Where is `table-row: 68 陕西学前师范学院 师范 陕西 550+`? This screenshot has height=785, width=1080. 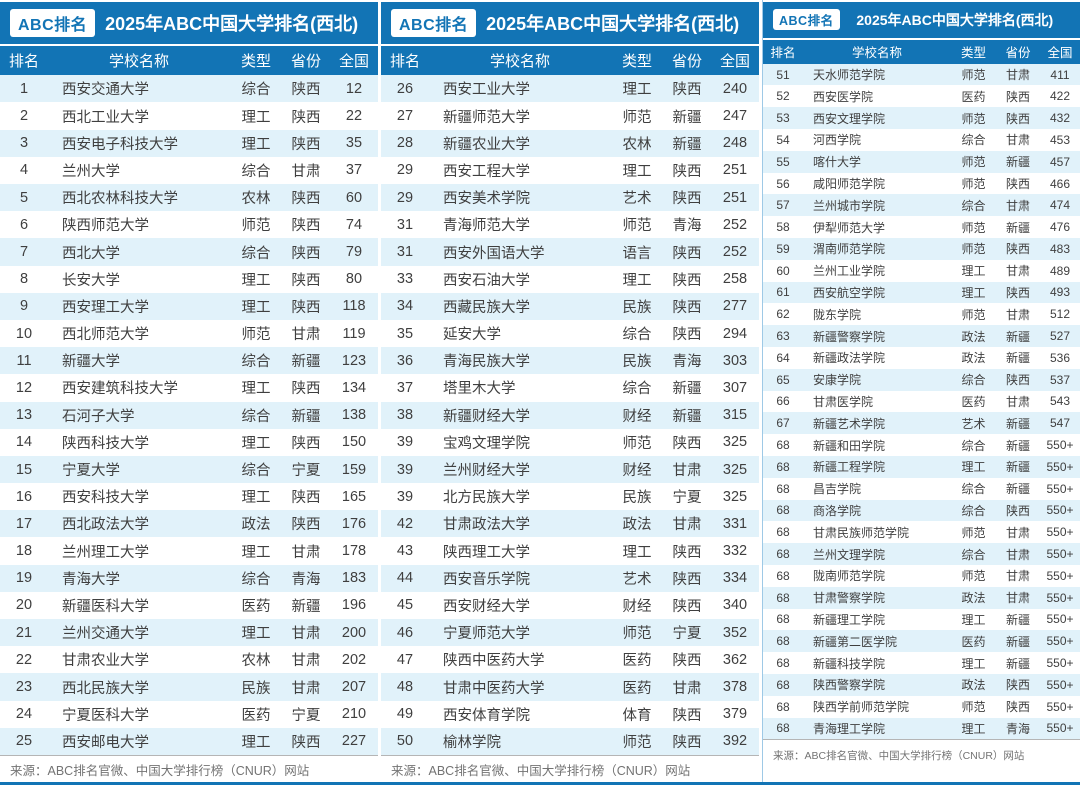
table-row: 68 陕西学前师范学院 师范 陕西 550+ is located at coordinates (921, 707).